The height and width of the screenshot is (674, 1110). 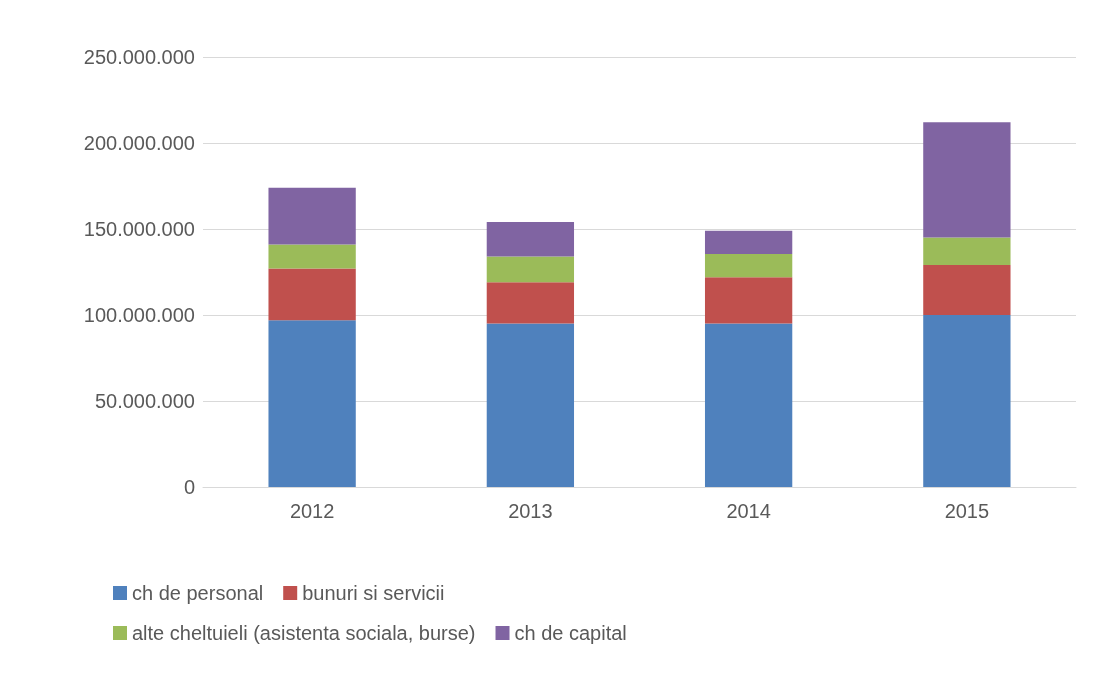 I want to click on y-tick-label: 100.000.000, so click(x=139, y=315).